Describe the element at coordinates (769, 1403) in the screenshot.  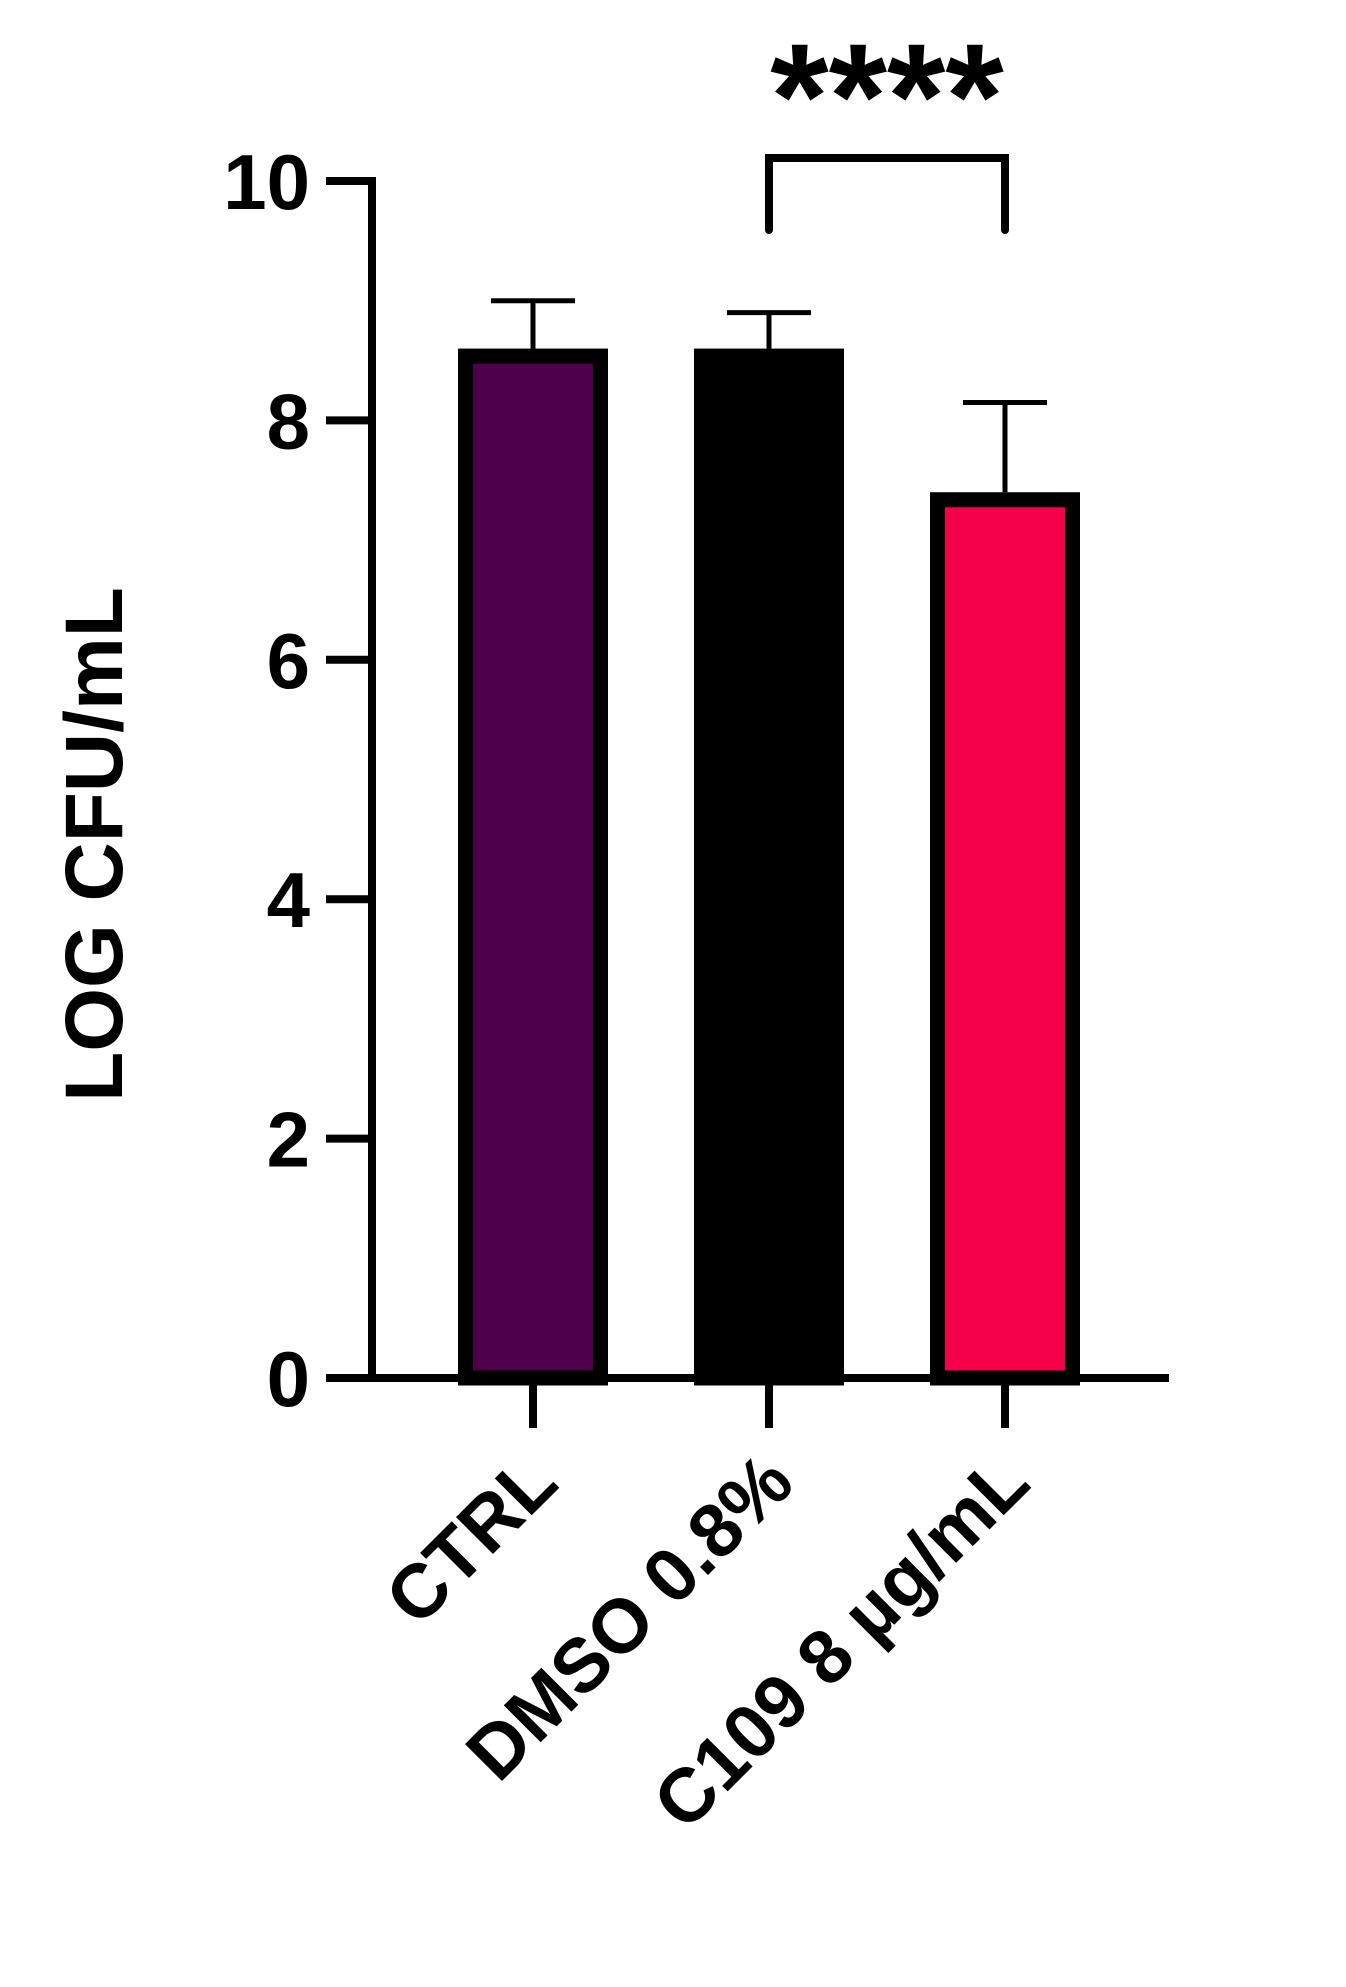
I see `x-ticks-group` at that location.